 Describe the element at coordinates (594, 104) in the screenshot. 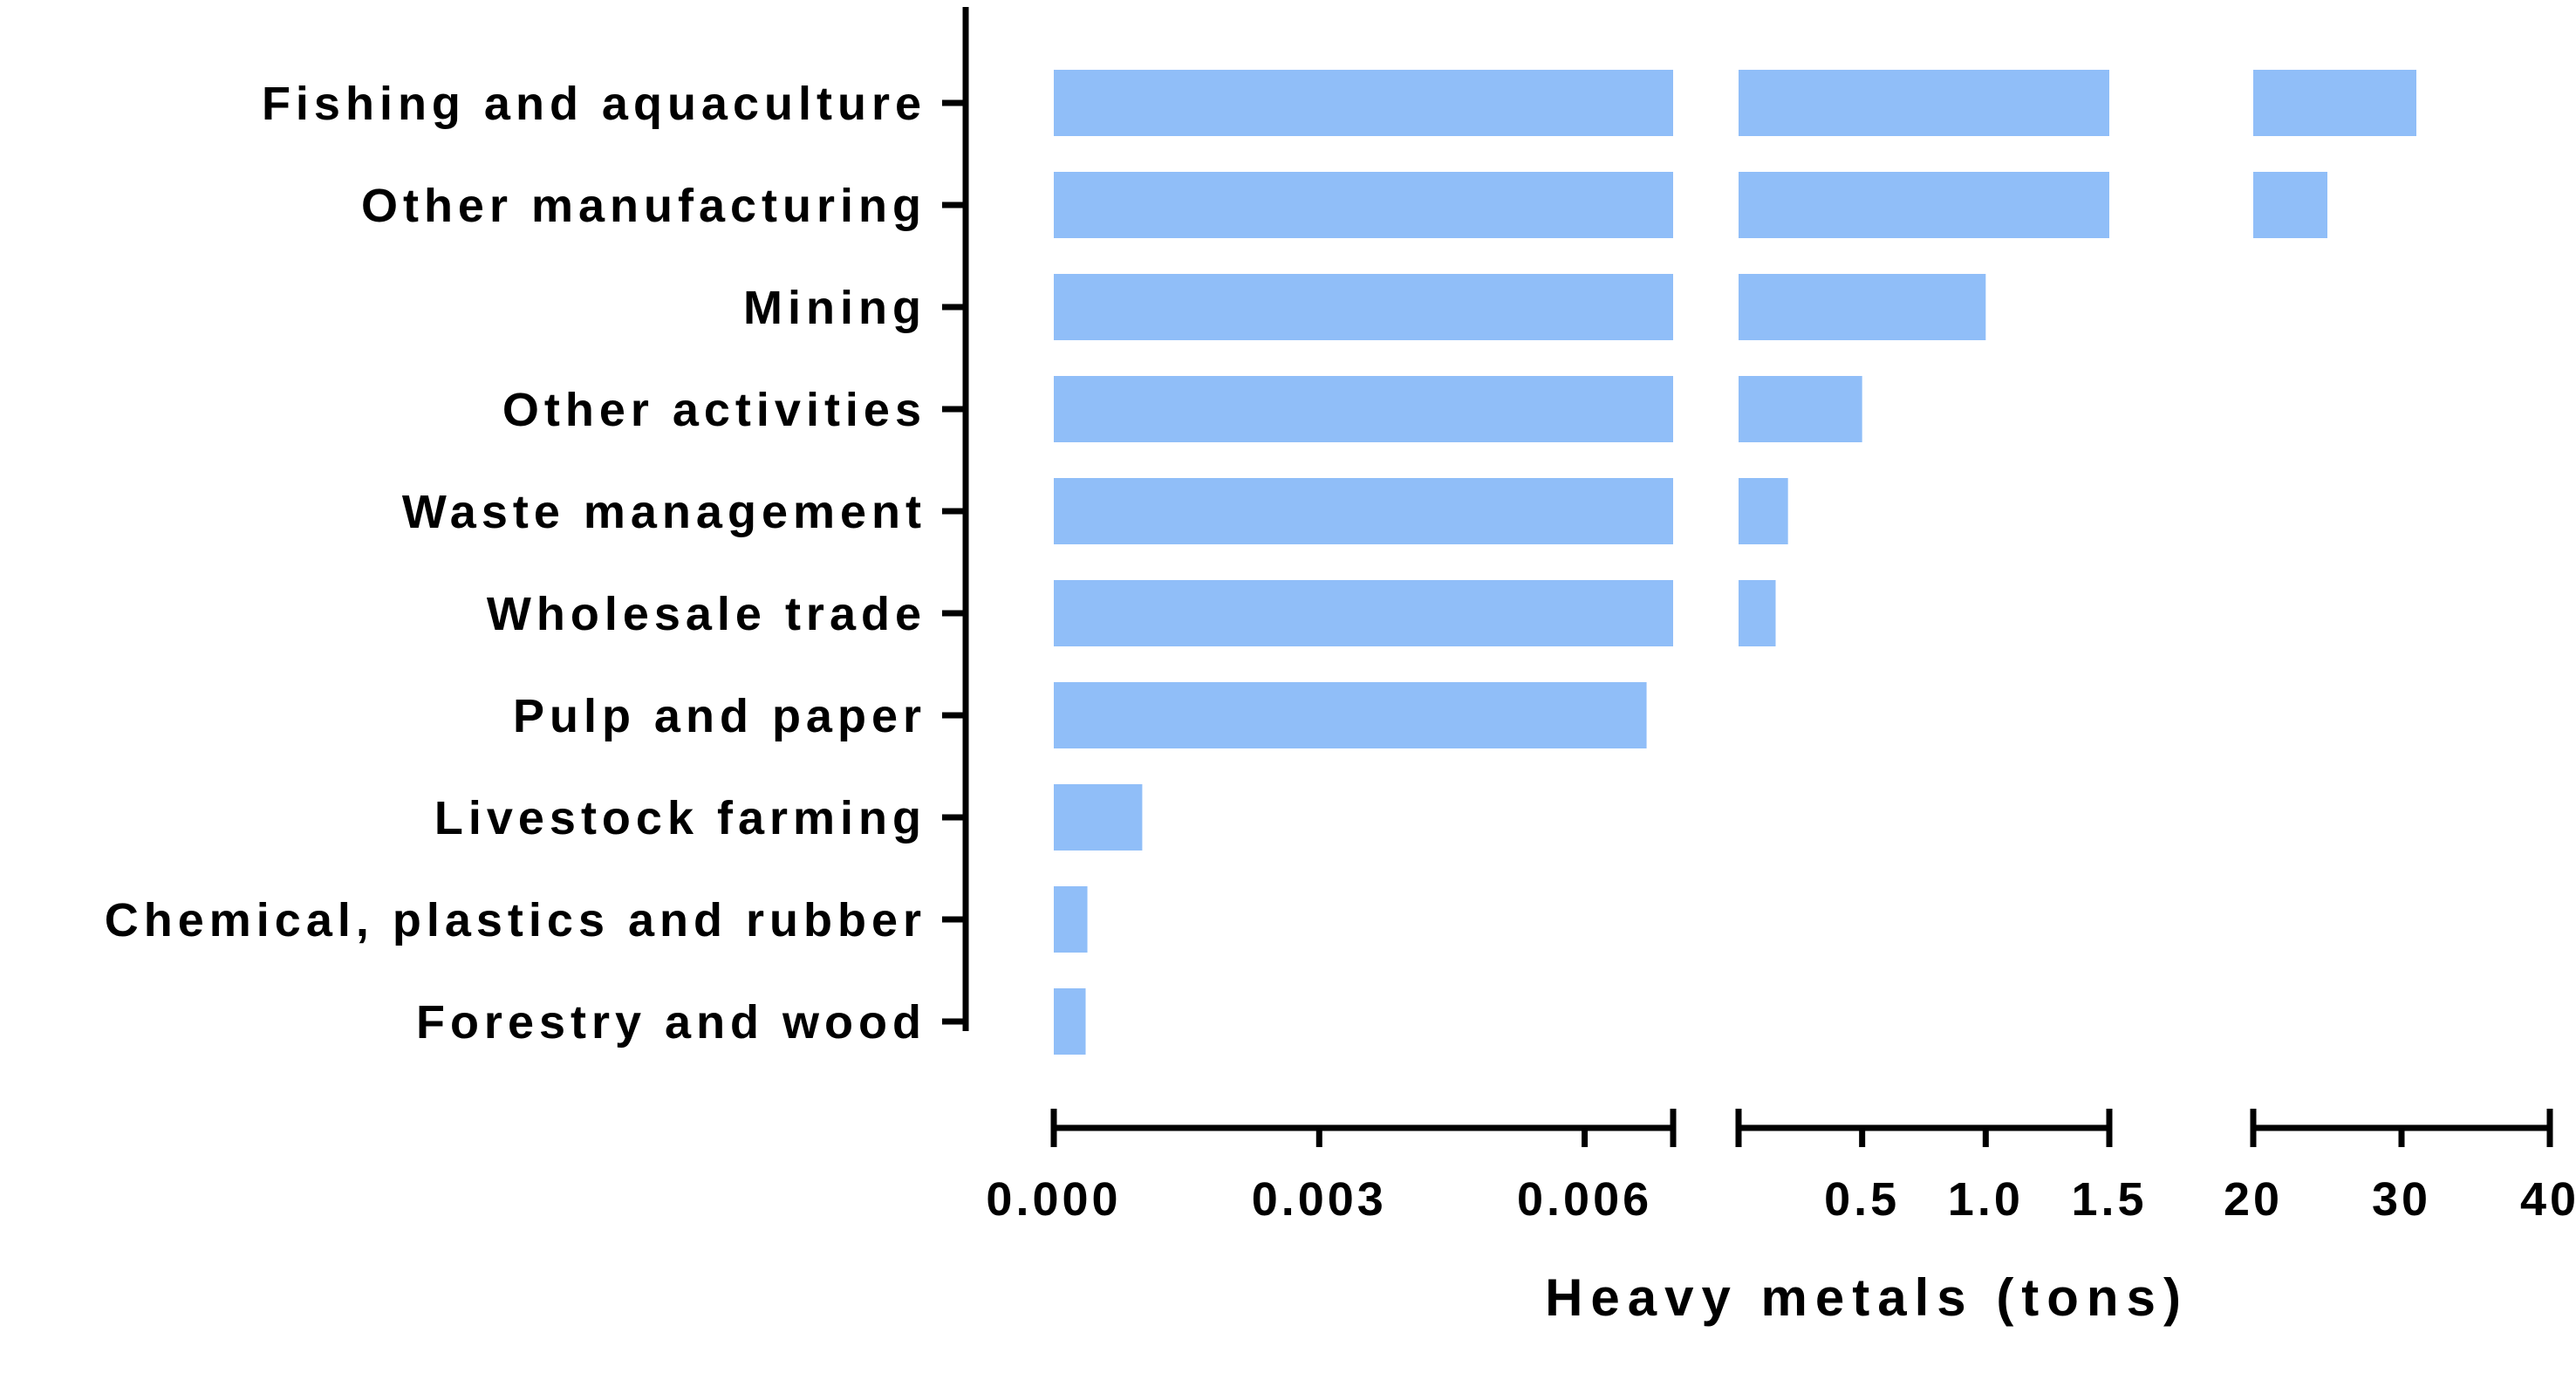

I see `category-label-0: Fishing and aquaculture` at that location.